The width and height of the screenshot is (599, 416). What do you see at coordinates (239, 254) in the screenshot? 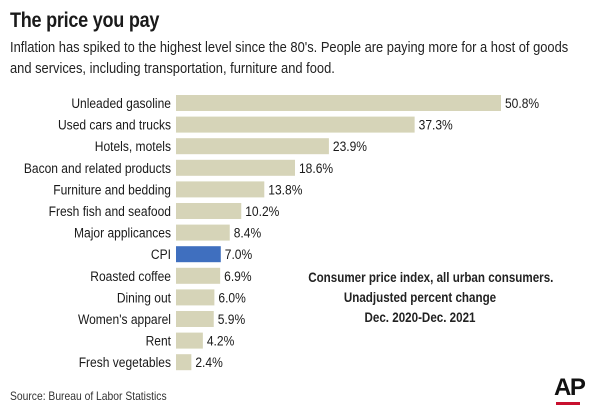
I see `value-label-cpi: 7.0%` at bounding box center [239, 254].